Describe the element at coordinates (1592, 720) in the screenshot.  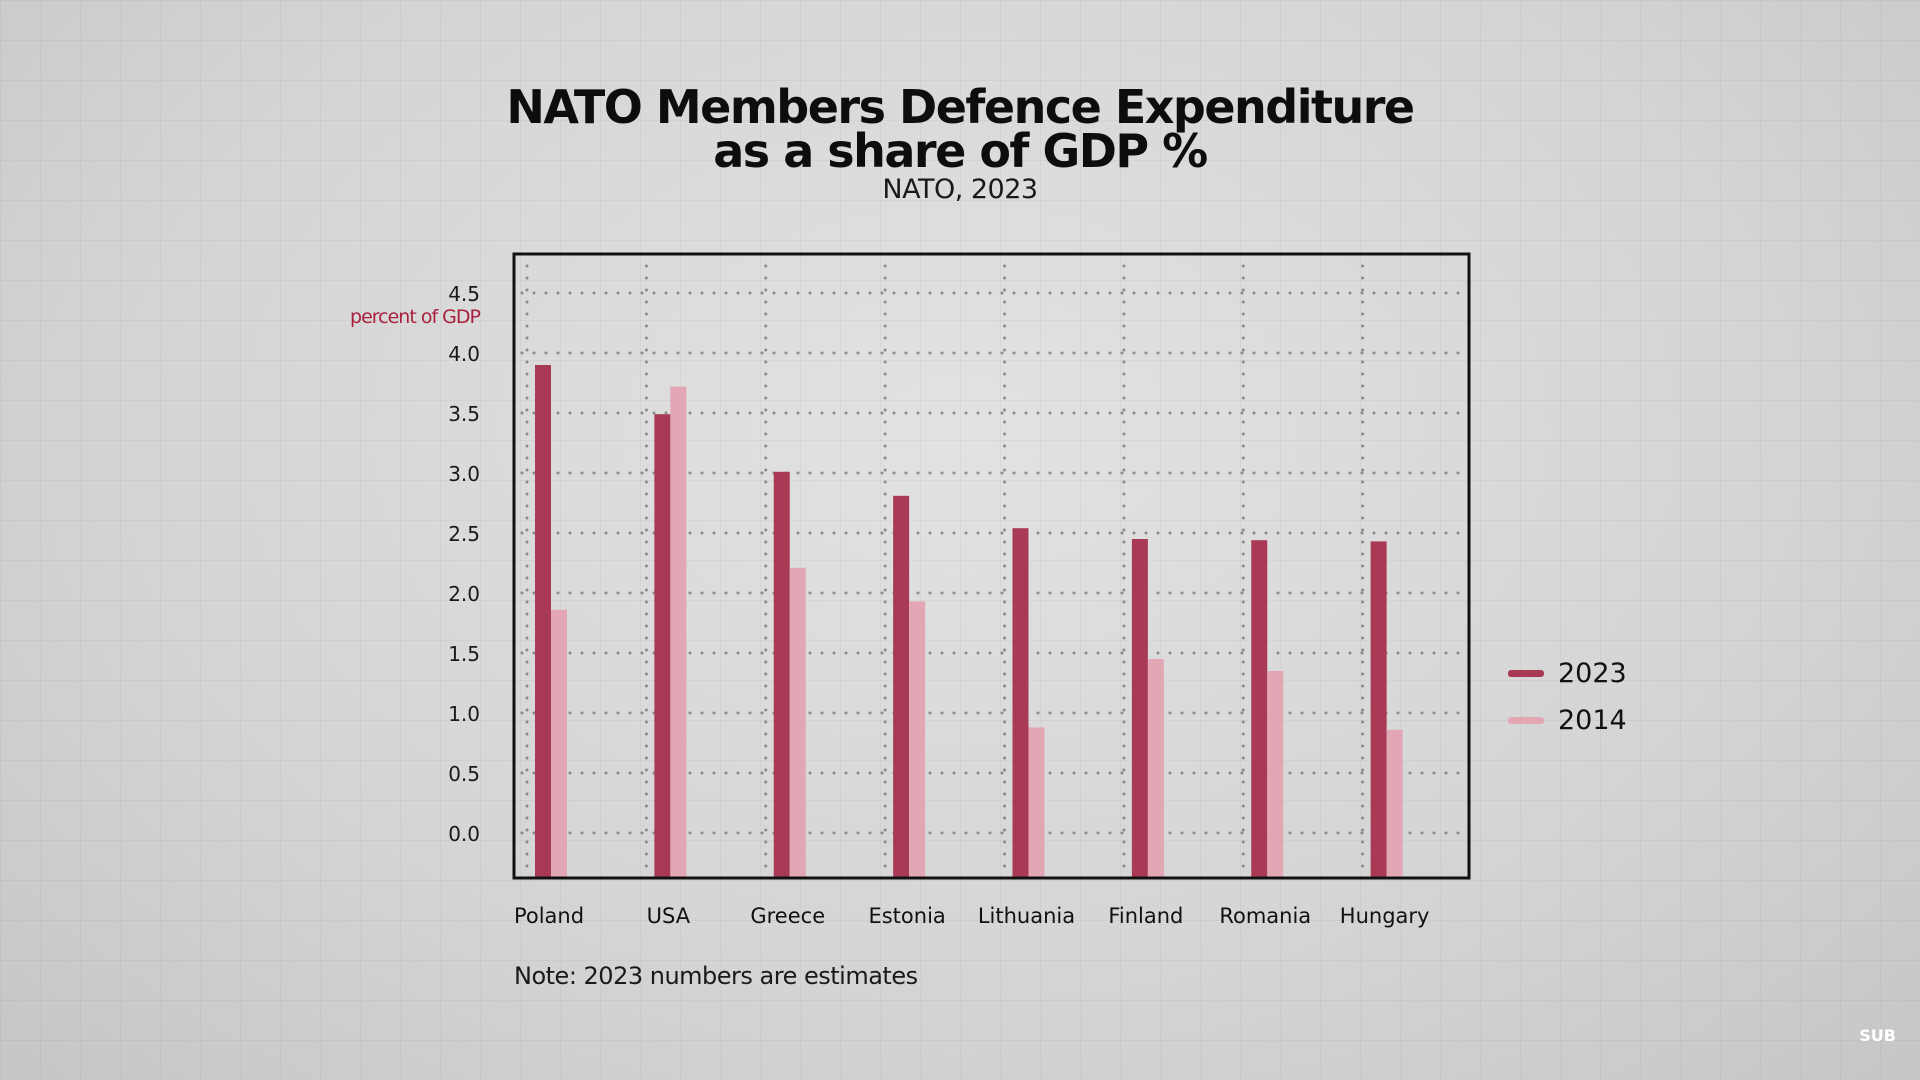
I see `legend-label-2014: 2014` at that location.